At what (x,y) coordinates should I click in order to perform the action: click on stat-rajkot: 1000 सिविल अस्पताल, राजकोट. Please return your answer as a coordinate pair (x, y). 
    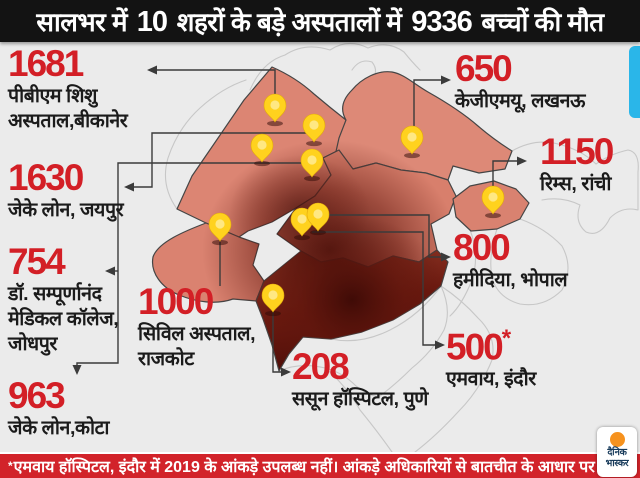
    Looking at the image, I should click on (197, 326).